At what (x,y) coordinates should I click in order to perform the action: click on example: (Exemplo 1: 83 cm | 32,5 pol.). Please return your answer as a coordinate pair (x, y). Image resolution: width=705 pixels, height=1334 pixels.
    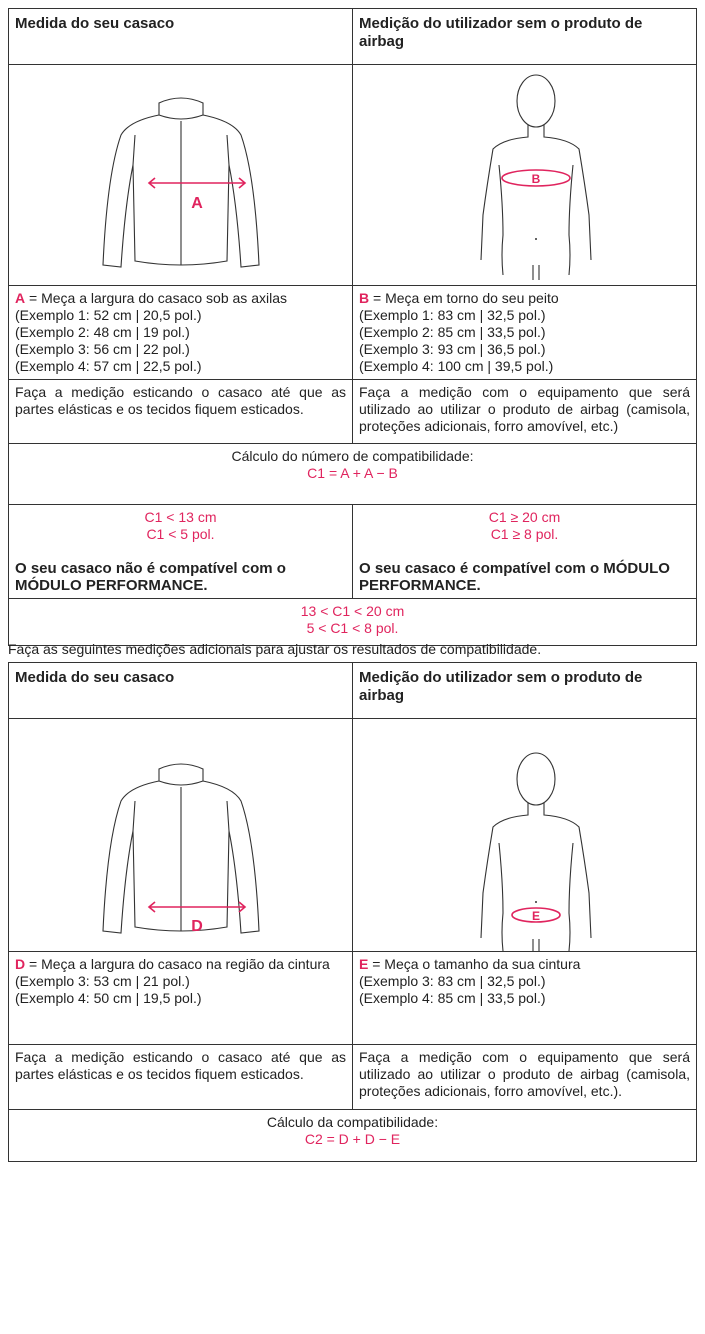
    Looking at the image, I should click on (452, 315).